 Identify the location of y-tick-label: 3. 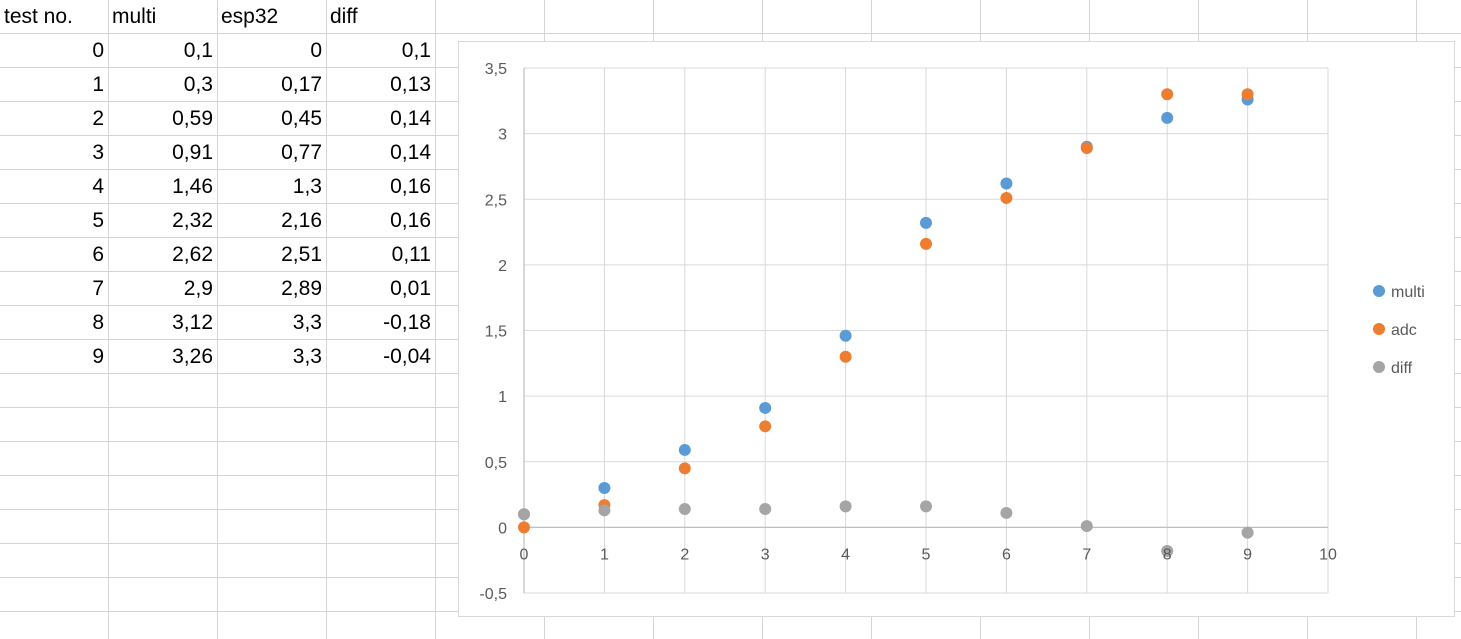
(502, 135).